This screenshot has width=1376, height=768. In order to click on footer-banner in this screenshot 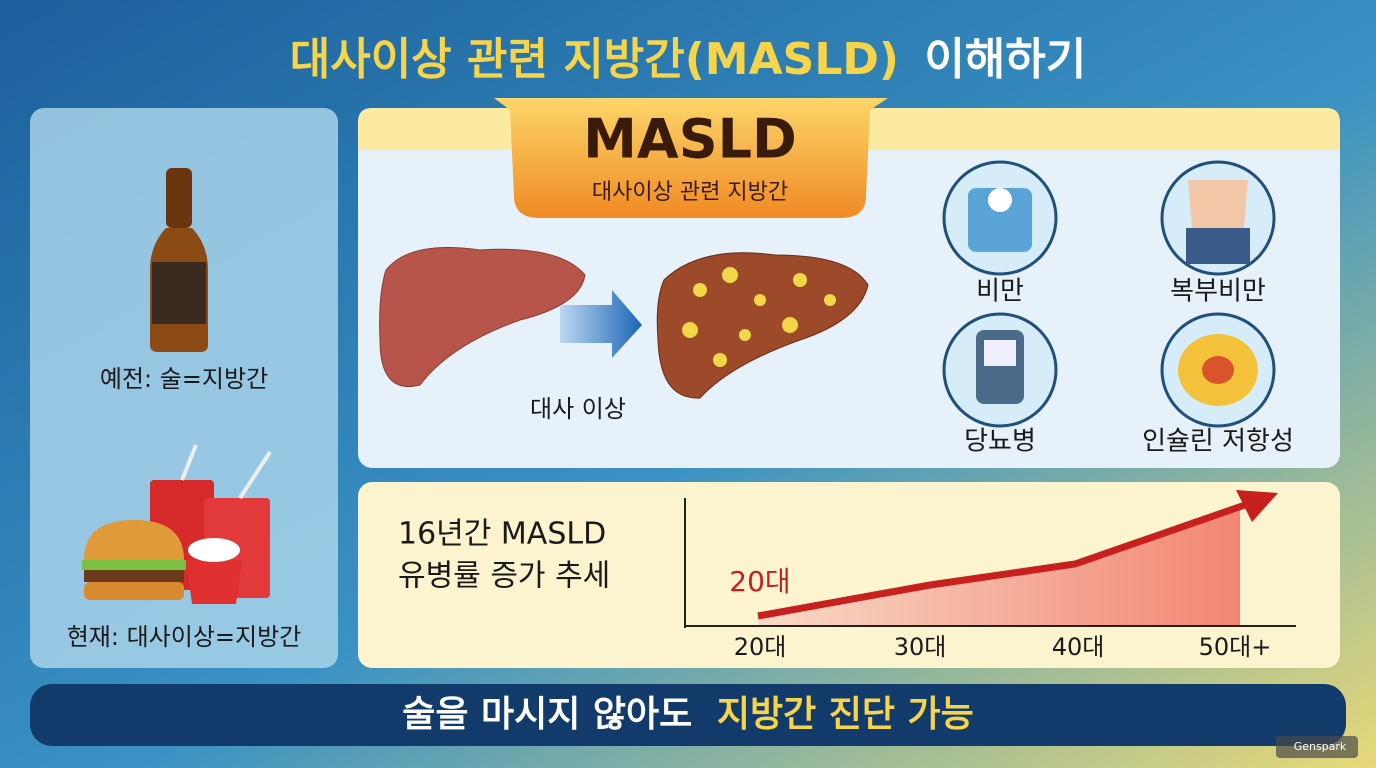, I will do `click(688, 715)`.